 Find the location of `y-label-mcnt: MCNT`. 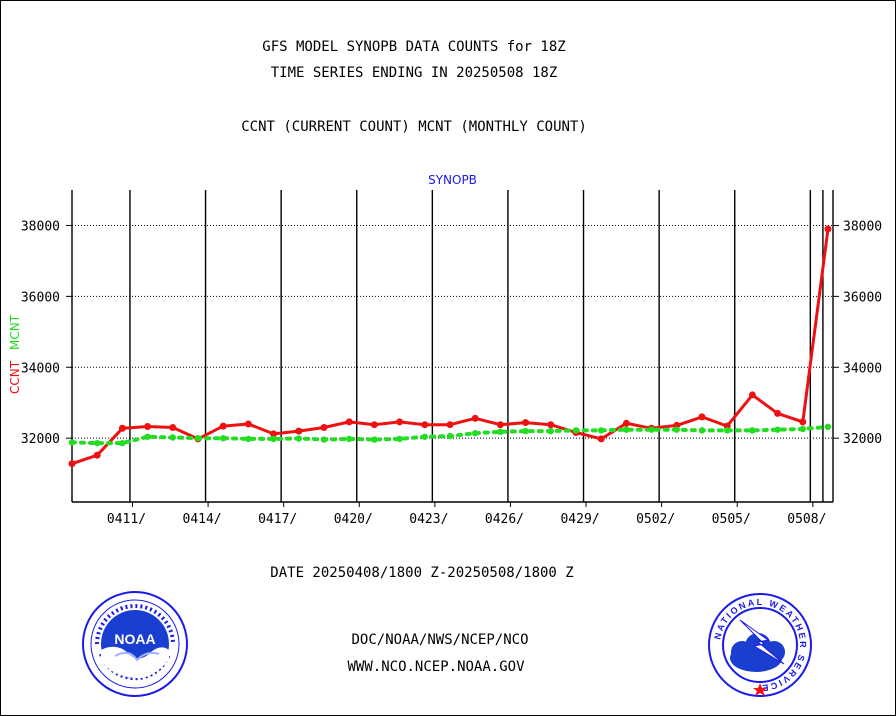

y-label-mcnt: MCNT is located at coordinates (15, 332).